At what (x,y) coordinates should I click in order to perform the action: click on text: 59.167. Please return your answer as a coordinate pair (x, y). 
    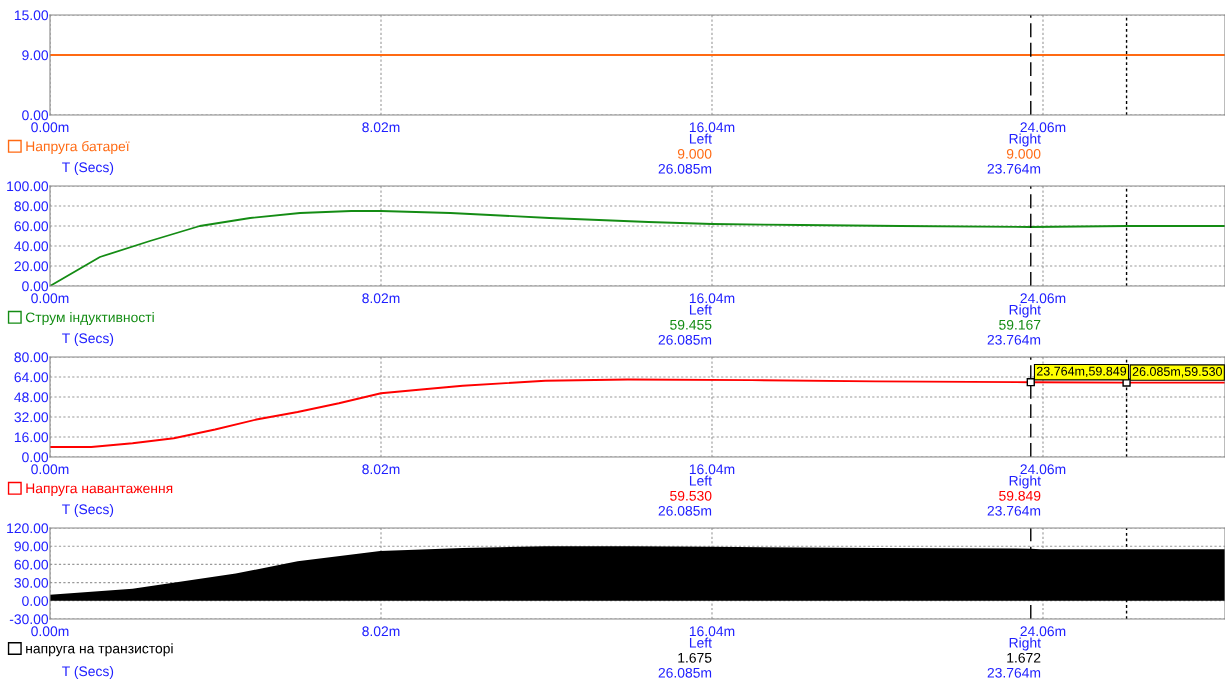
    Looking at the image, I should click on (1020, 324).